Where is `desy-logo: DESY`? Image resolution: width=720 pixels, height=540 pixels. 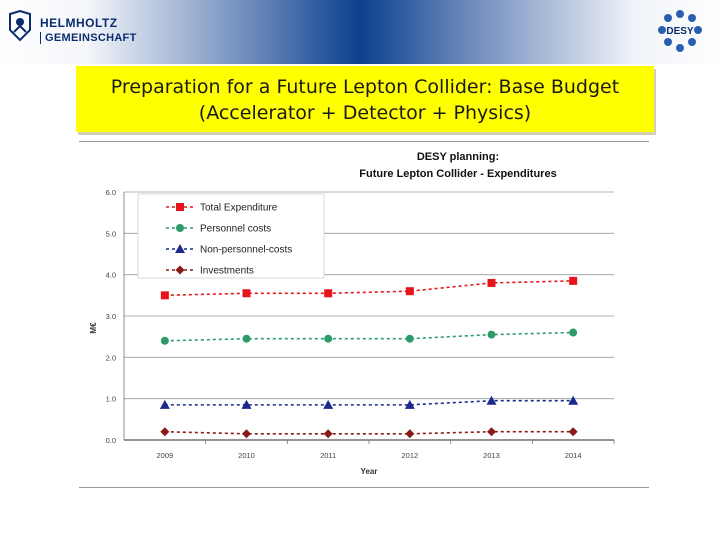
desy-logo: DESY is located at coordinates (680, 31).